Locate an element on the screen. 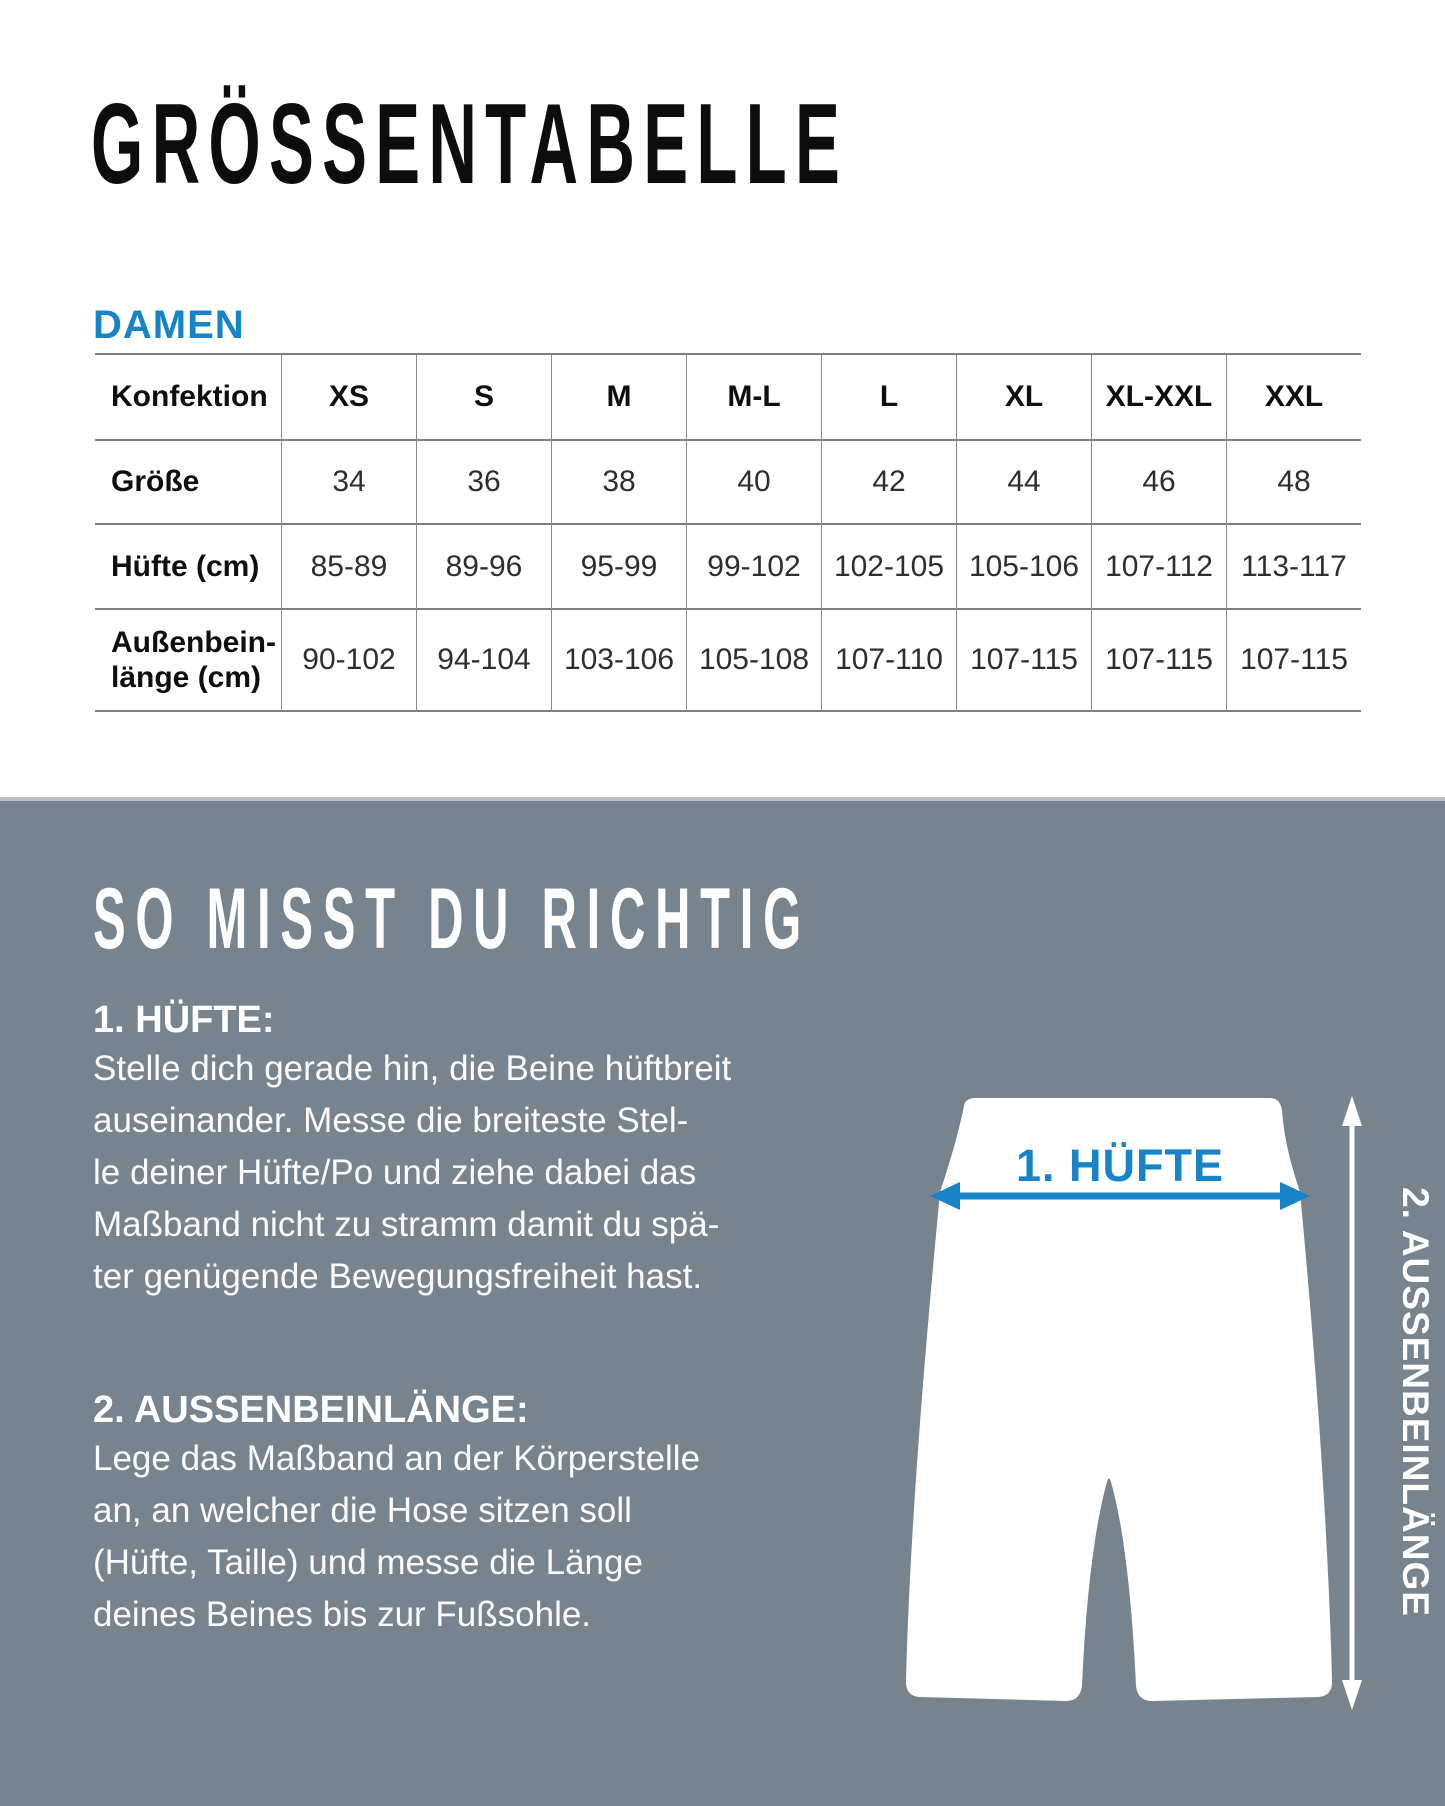  hip-measure-label: 1. HÜFTE is located at coordinates (1120, 1165).